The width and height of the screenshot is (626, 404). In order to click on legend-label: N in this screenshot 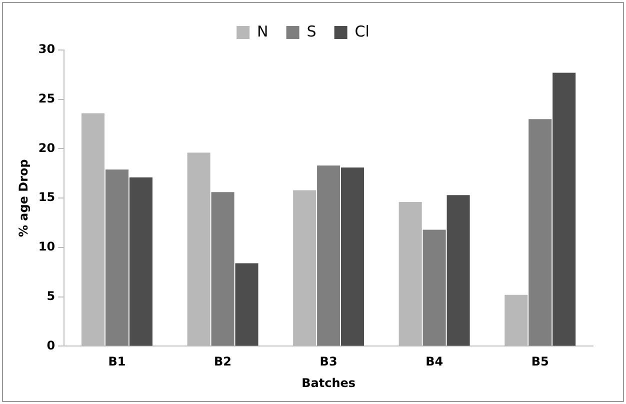, I will do `click(262, 31)`.